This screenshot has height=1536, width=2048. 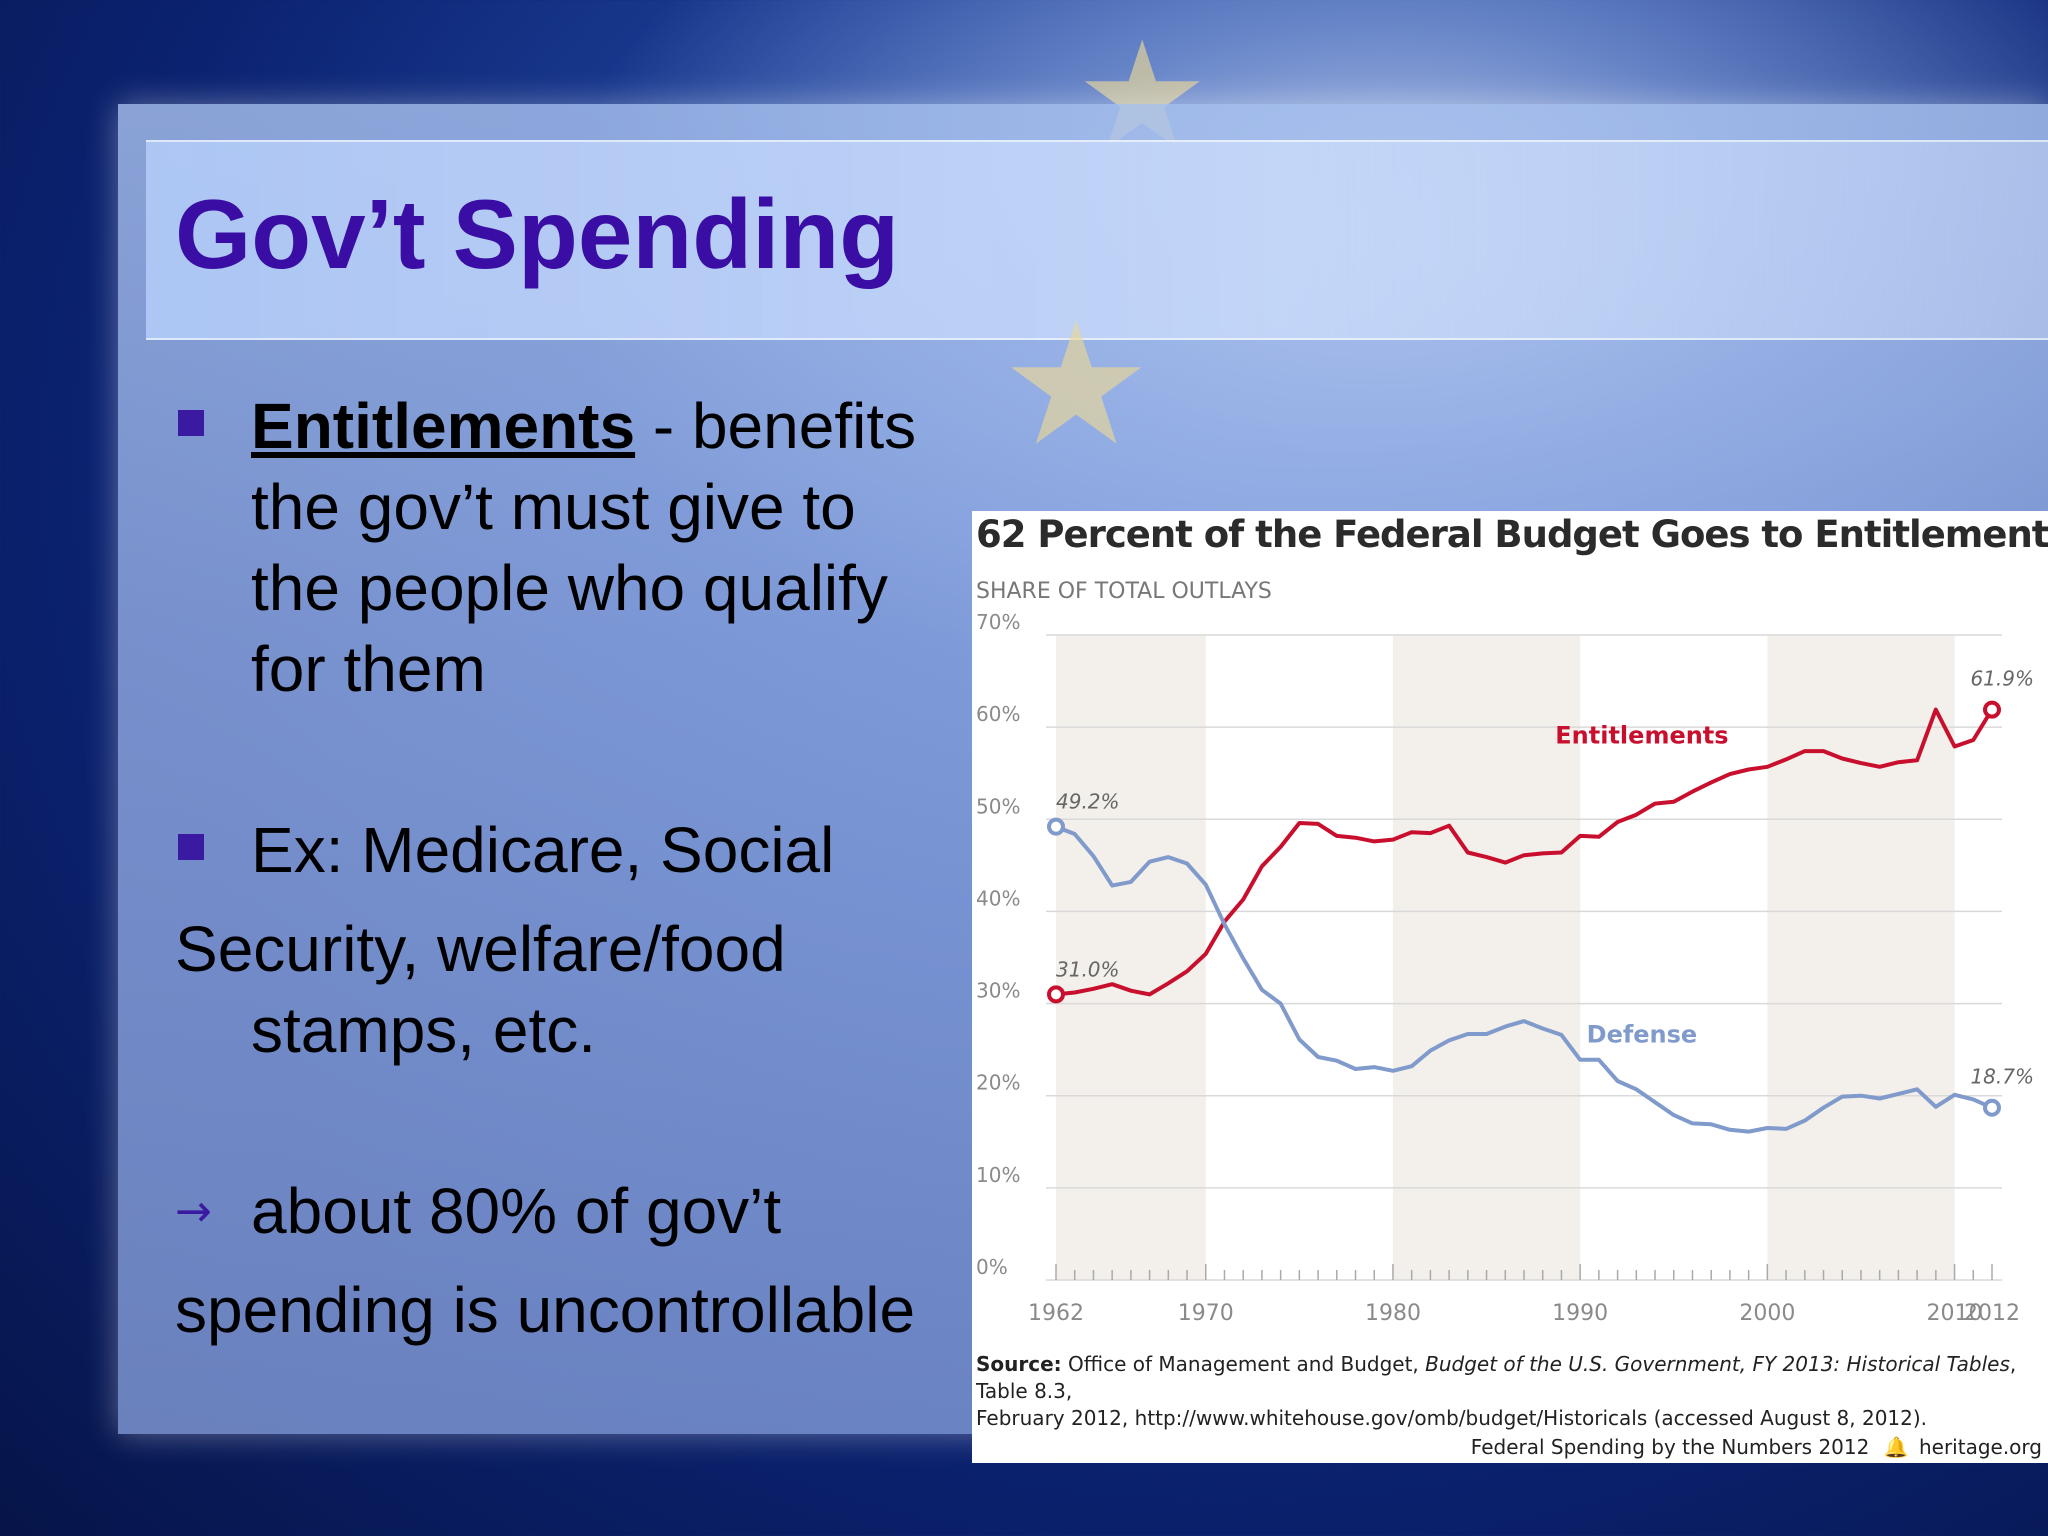 What do you see at coordinates (543, 850) in the screenshot?
I see `bullet-line: Ex: Medicare, Social` at bounding box center [543, 850].